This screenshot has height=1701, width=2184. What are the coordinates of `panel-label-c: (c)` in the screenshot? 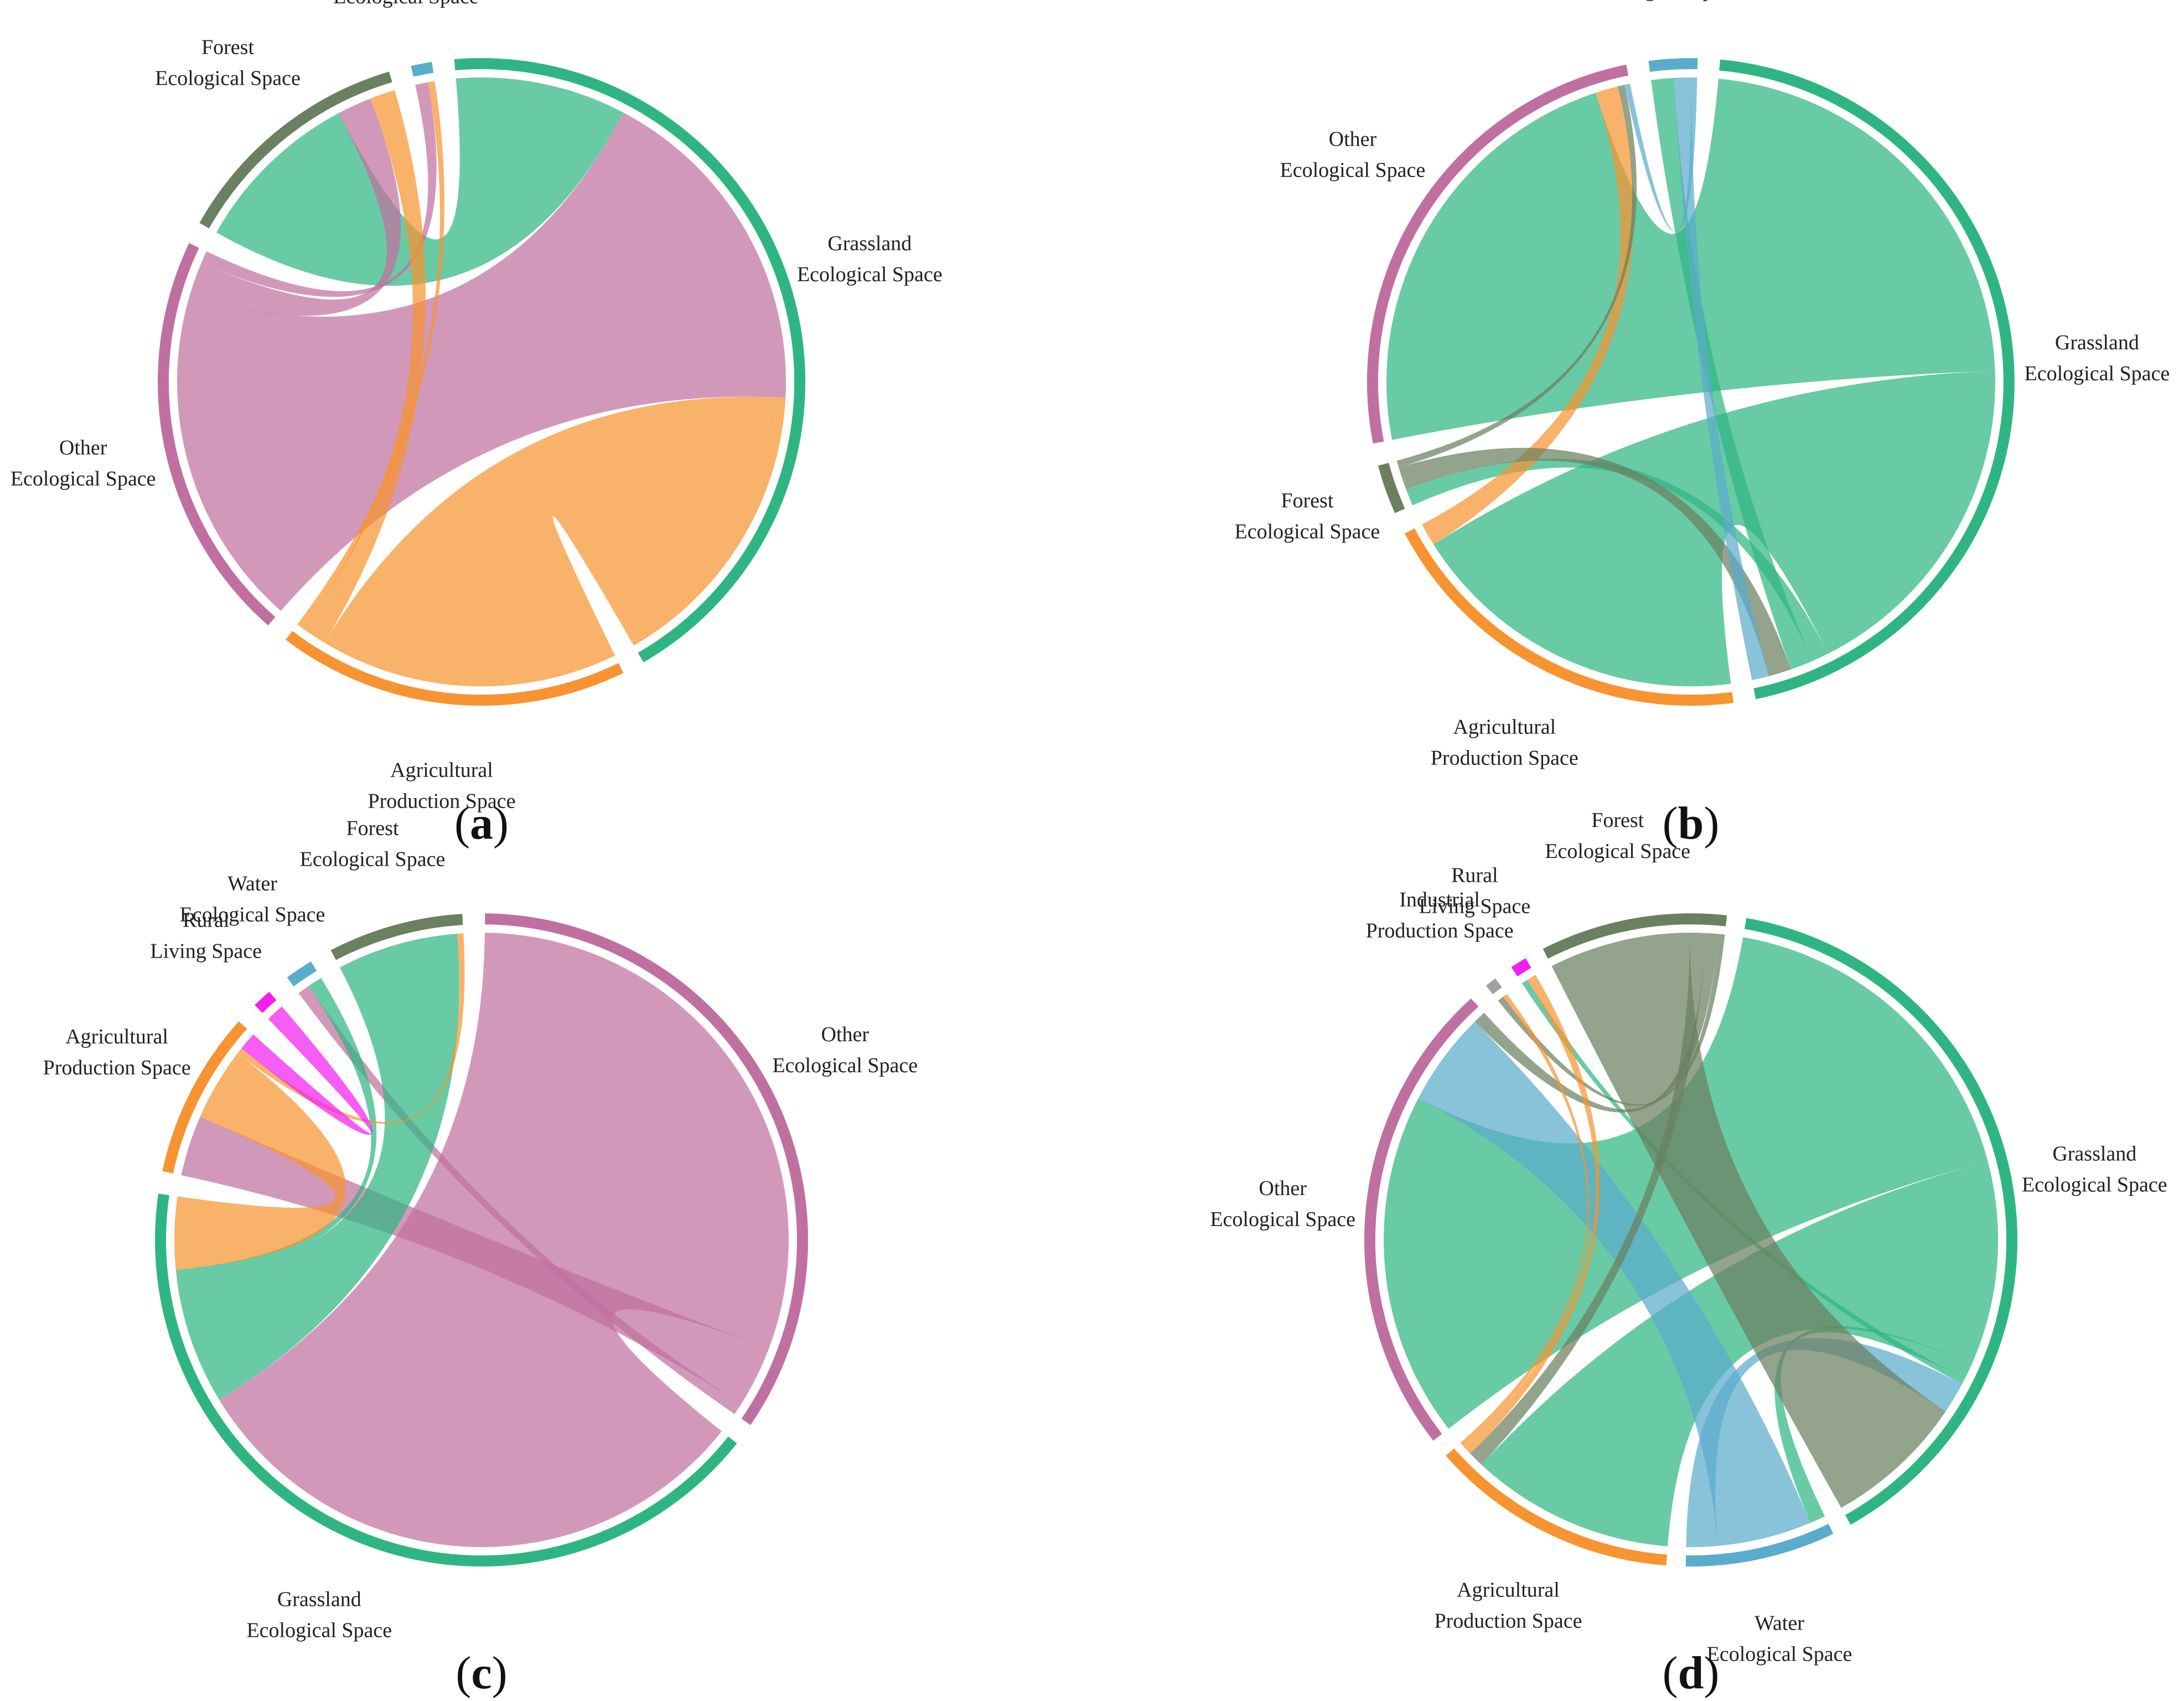 It's located at (481, 1673).